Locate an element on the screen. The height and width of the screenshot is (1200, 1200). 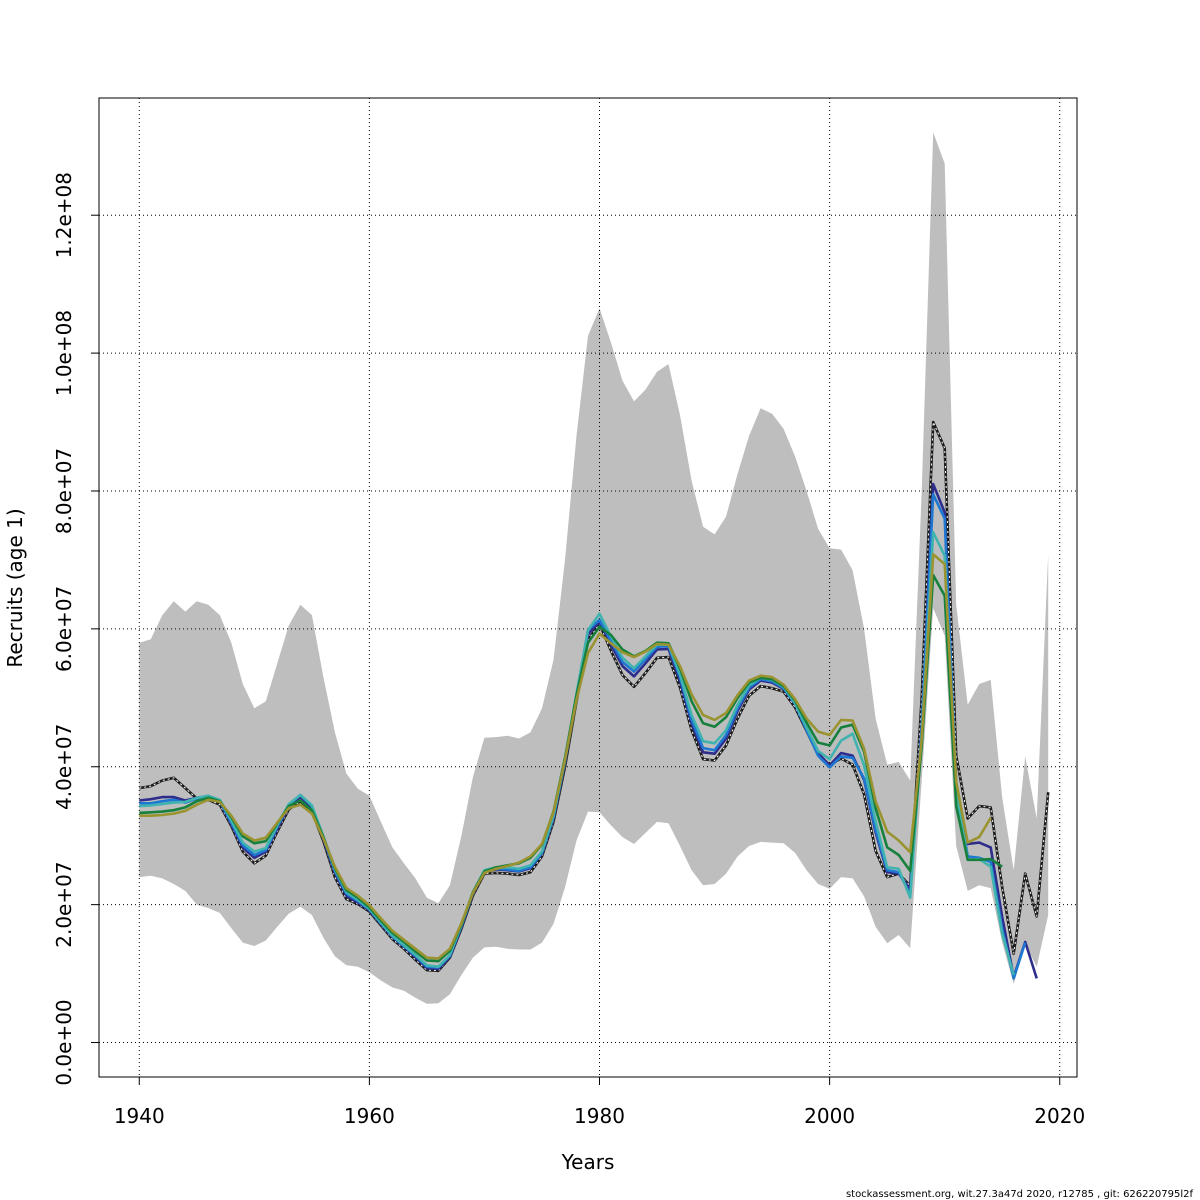
y-tick-label-6: 1.2e+08 is located at coordinates (64, 215).